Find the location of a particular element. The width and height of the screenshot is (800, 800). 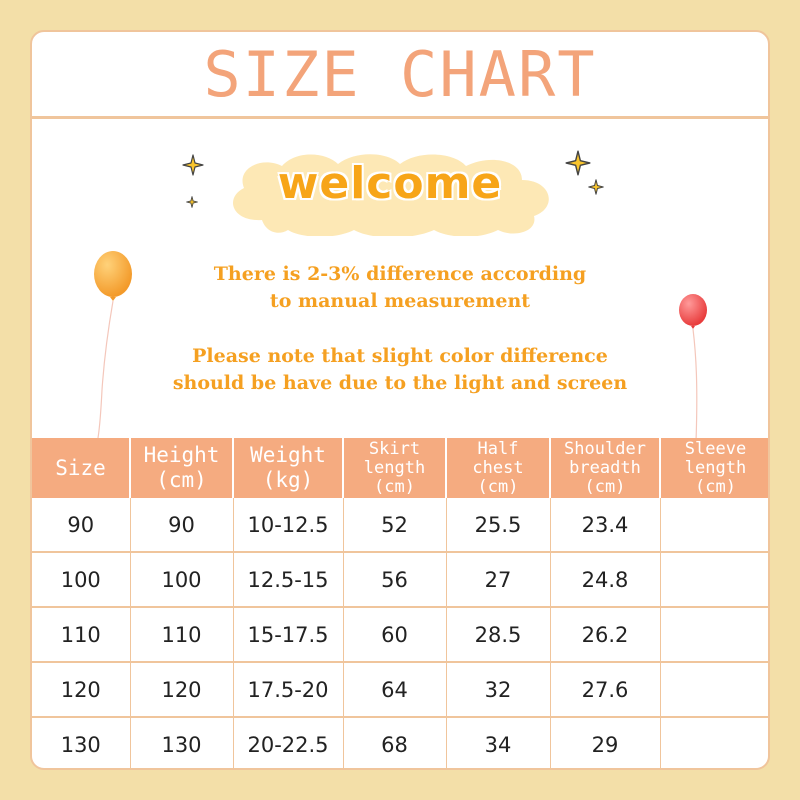

table-cell: 26.2 is located at coordinates (605, 635).